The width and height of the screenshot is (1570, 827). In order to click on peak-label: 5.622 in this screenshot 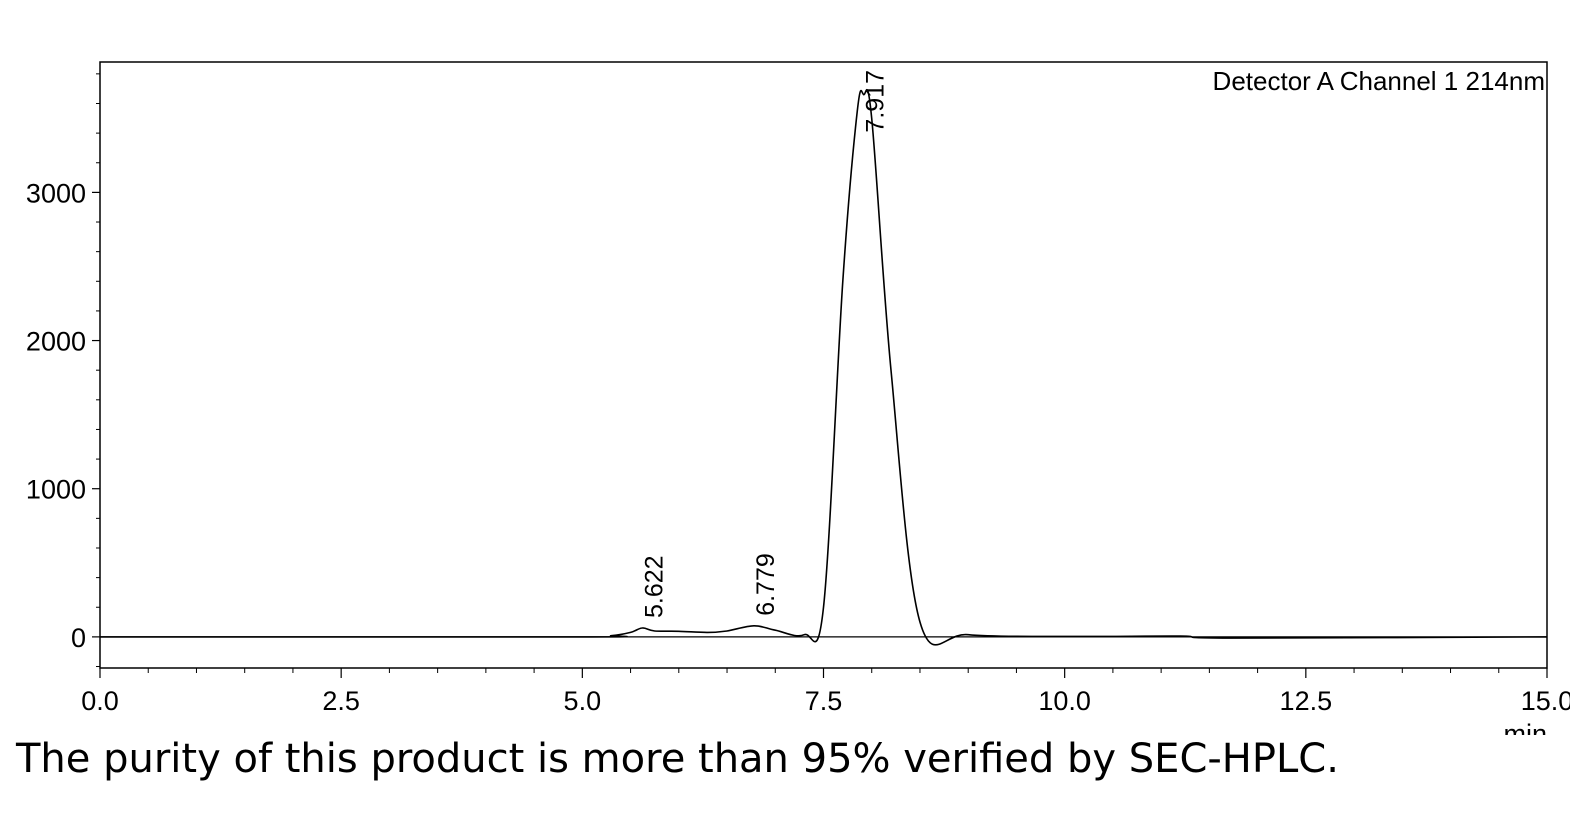, I will do `click(654, 586)`.